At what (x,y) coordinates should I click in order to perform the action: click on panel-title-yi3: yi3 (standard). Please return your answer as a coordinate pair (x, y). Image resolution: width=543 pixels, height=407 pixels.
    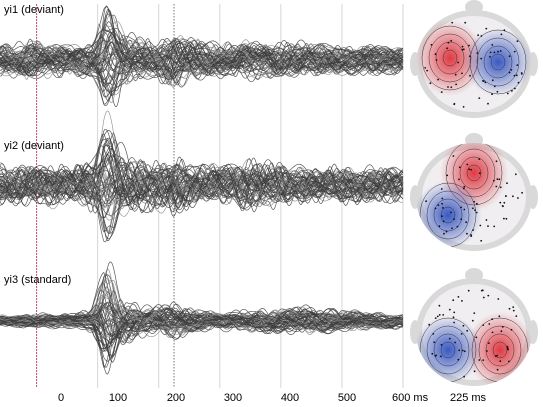
    Looking at the image, I should click on (37, 280).